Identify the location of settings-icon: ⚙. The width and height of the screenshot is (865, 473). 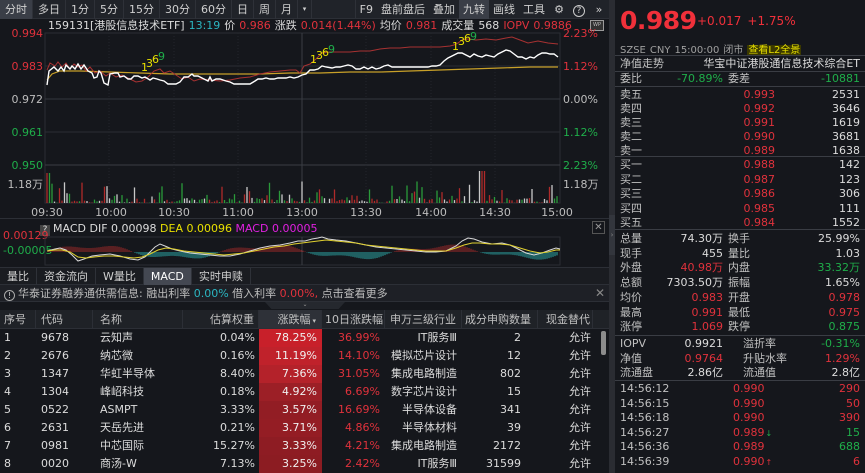
(559, 9).